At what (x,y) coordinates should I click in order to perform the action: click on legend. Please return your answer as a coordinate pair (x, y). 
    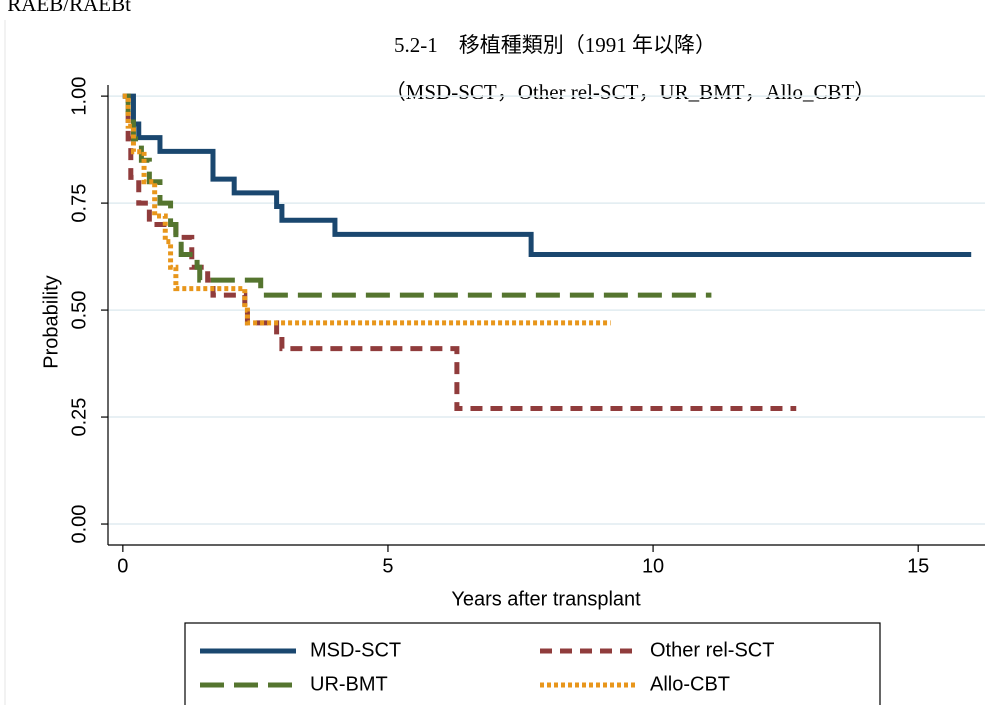
    Looking at the image, I should click on (532, 663).